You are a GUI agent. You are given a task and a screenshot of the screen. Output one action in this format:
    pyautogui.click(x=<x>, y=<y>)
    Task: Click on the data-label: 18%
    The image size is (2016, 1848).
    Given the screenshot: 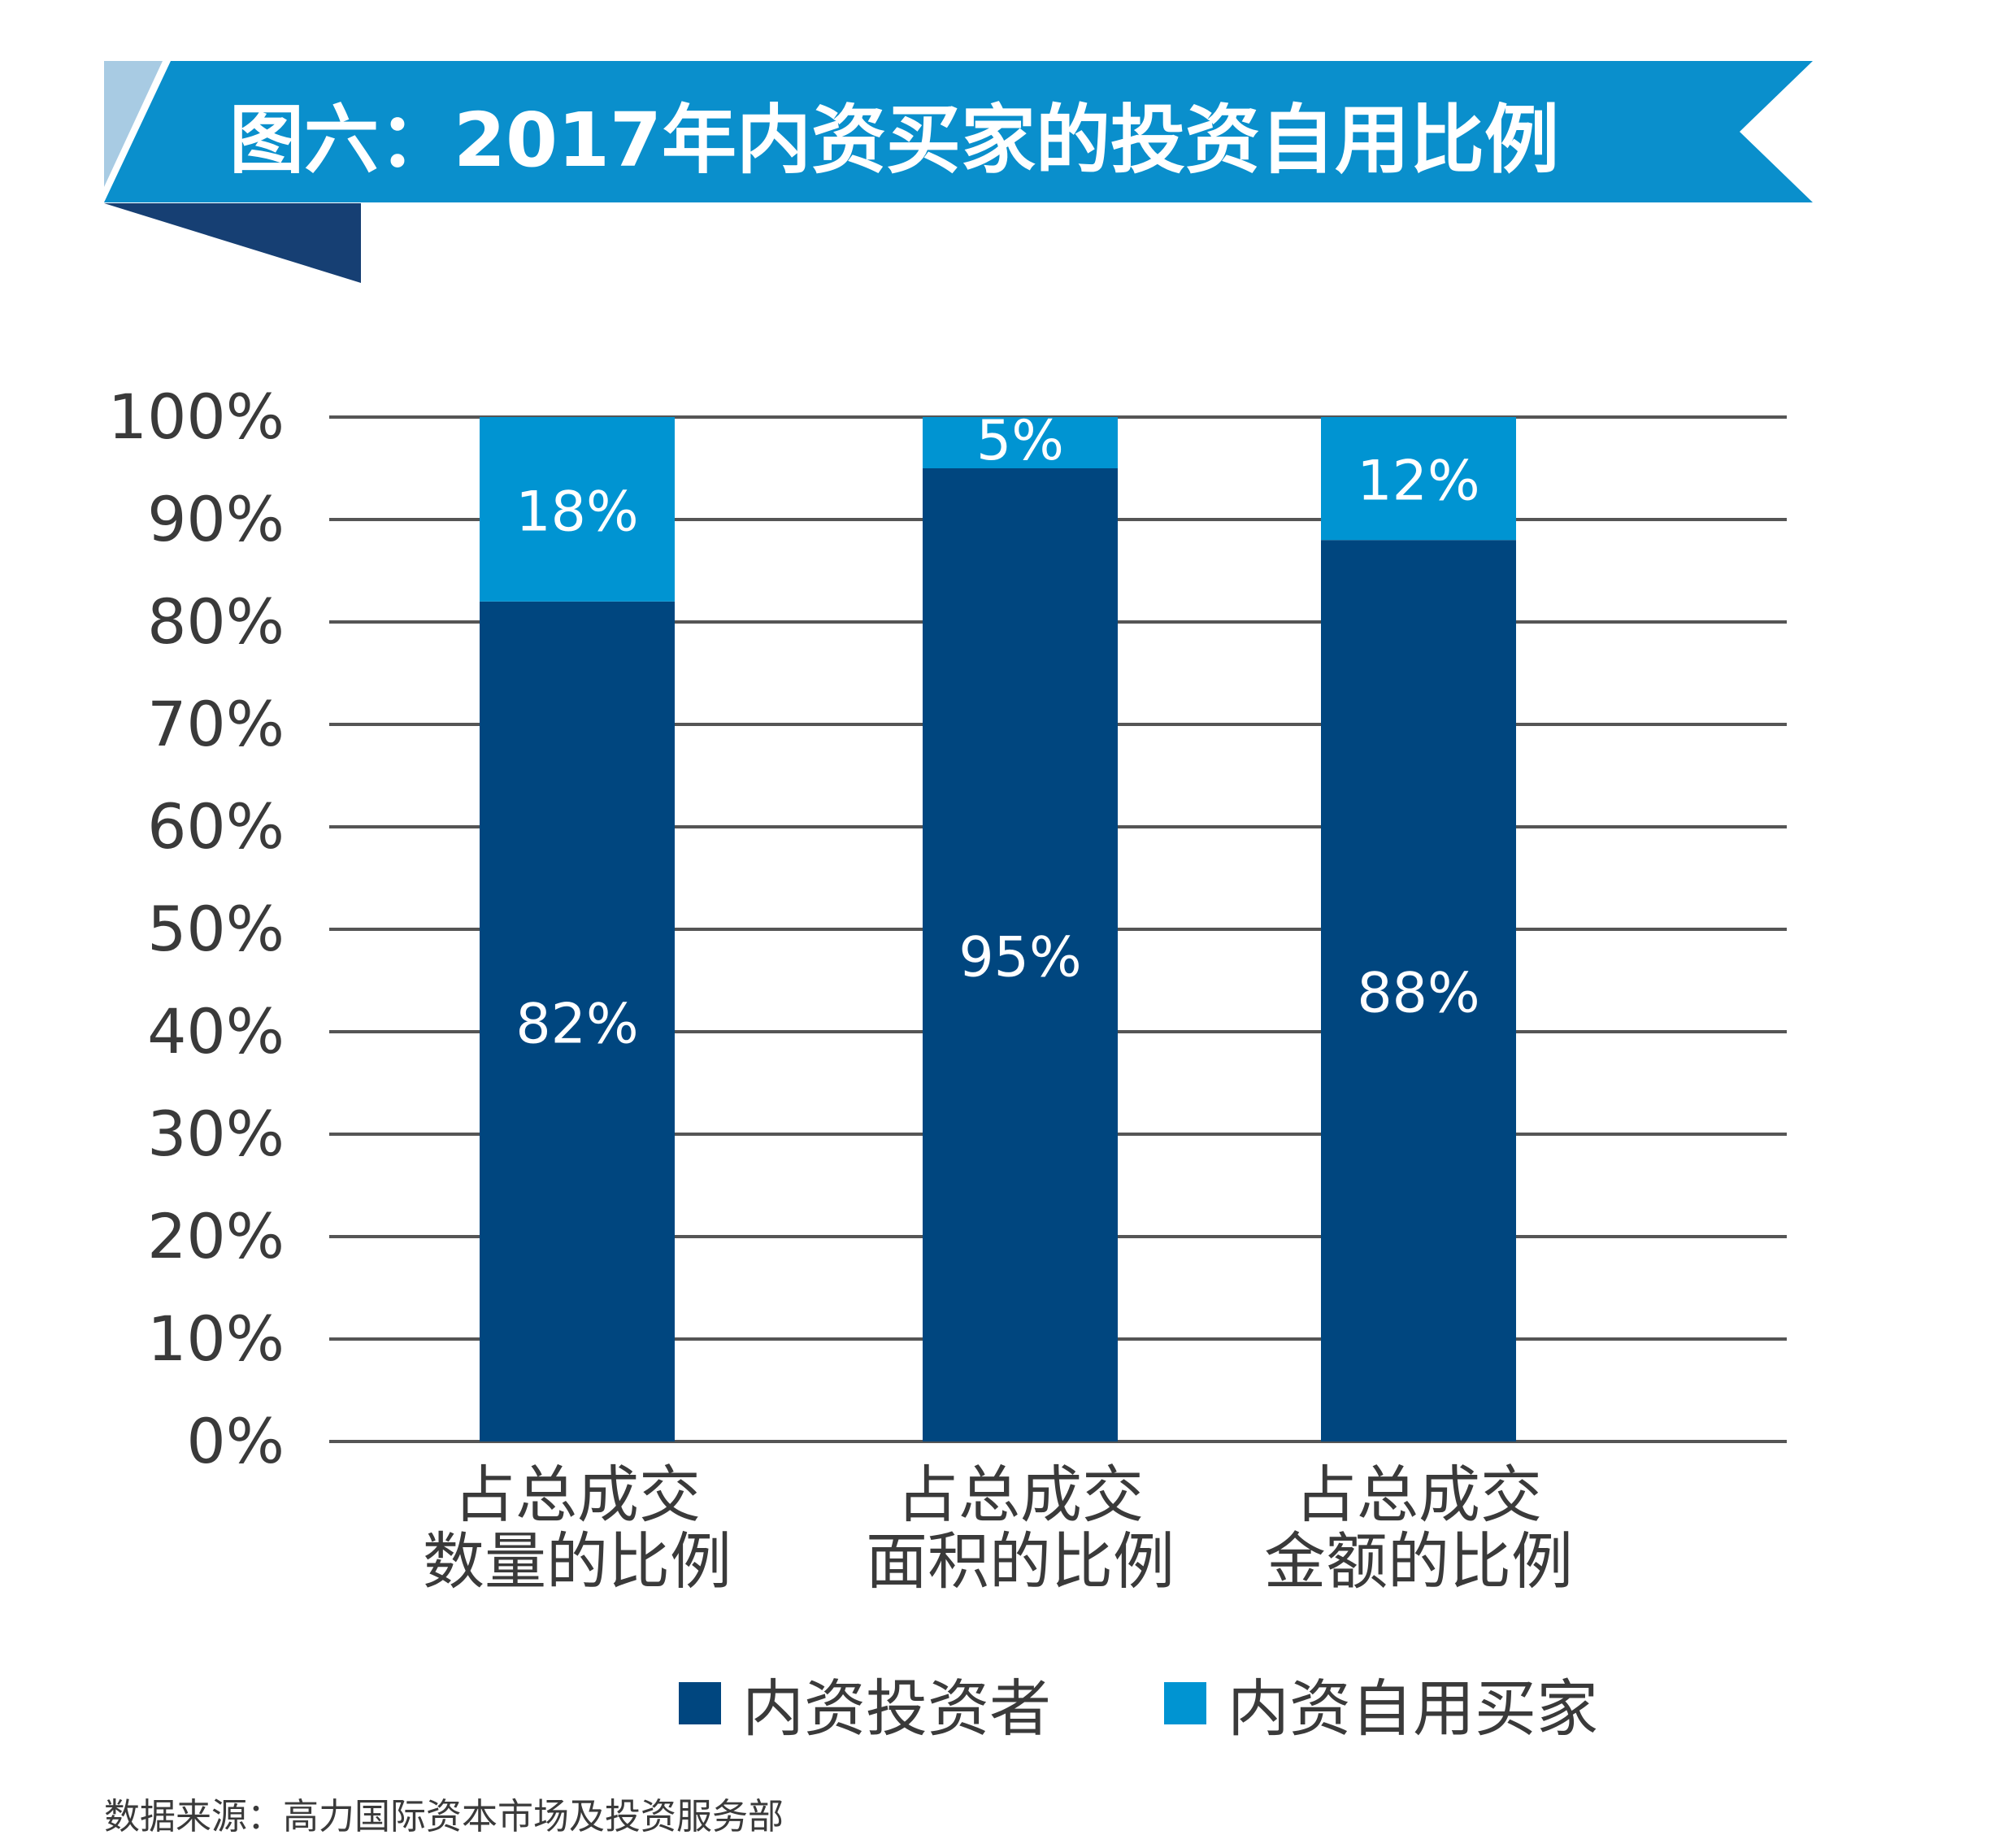 What is the action you would take?
    pyautogui.click(x=576, y=512)
    